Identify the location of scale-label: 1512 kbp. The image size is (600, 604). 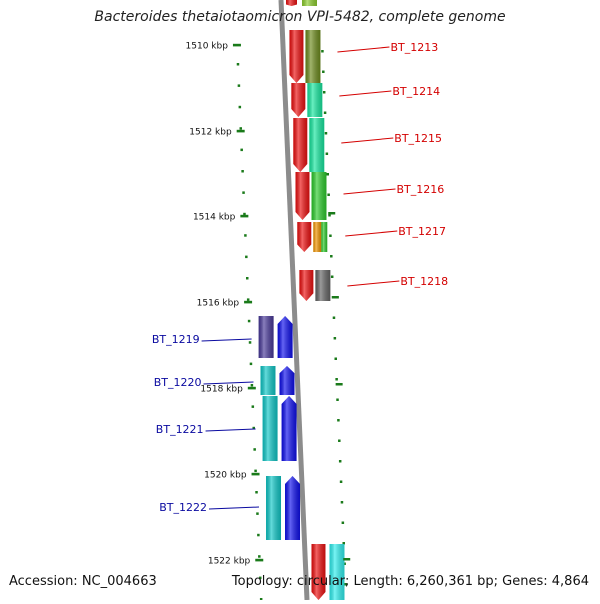
(210, 133).